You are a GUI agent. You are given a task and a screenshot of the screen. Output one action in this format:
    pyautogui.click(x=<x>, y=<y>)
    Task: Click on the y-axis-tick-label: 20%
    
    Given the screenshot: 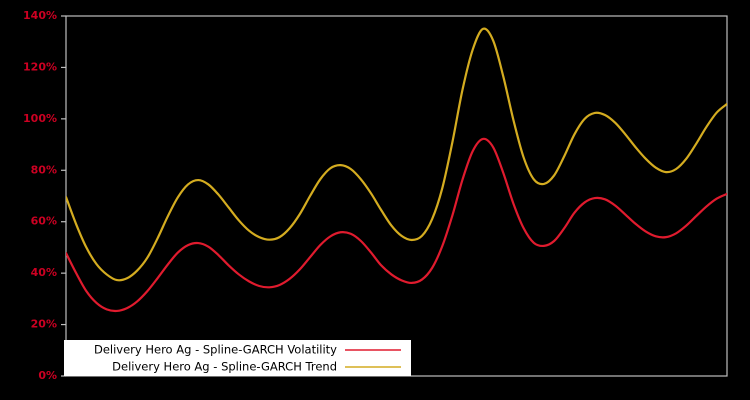 What is the action you would take?
    pyautogui.click(x=44, y=324)
    